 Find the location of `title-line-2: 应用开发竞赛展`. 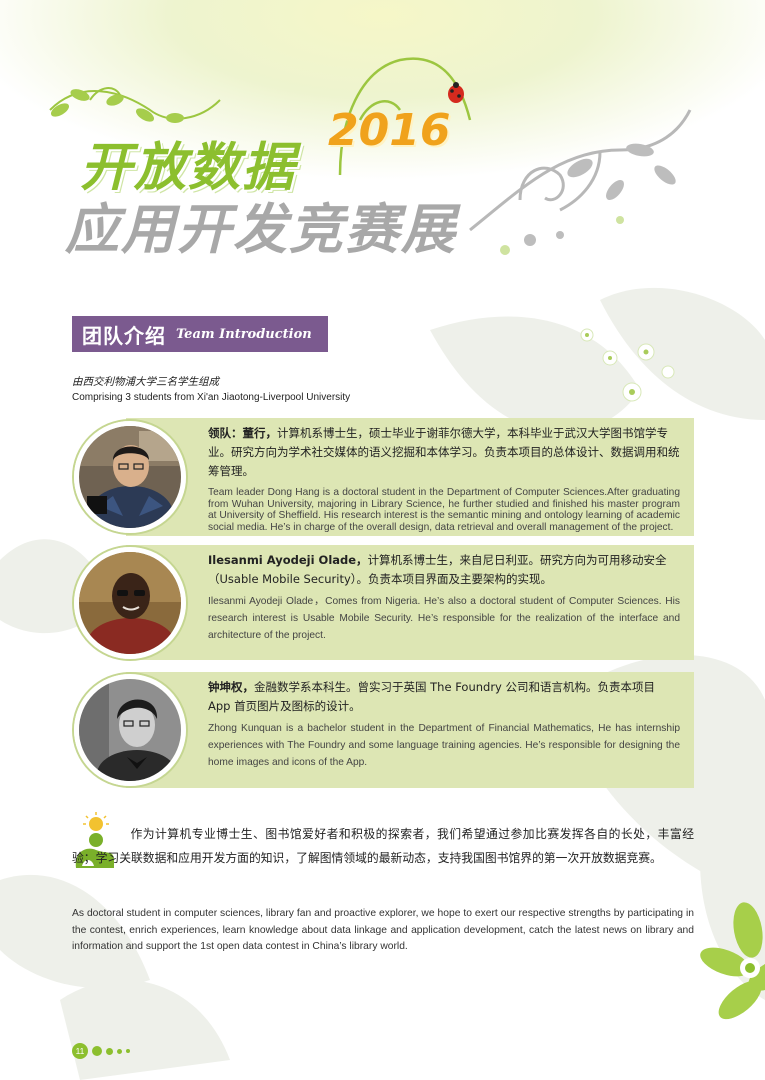

title-line-2: 应用开发竞赛展 is located at coordinates (261, 229).